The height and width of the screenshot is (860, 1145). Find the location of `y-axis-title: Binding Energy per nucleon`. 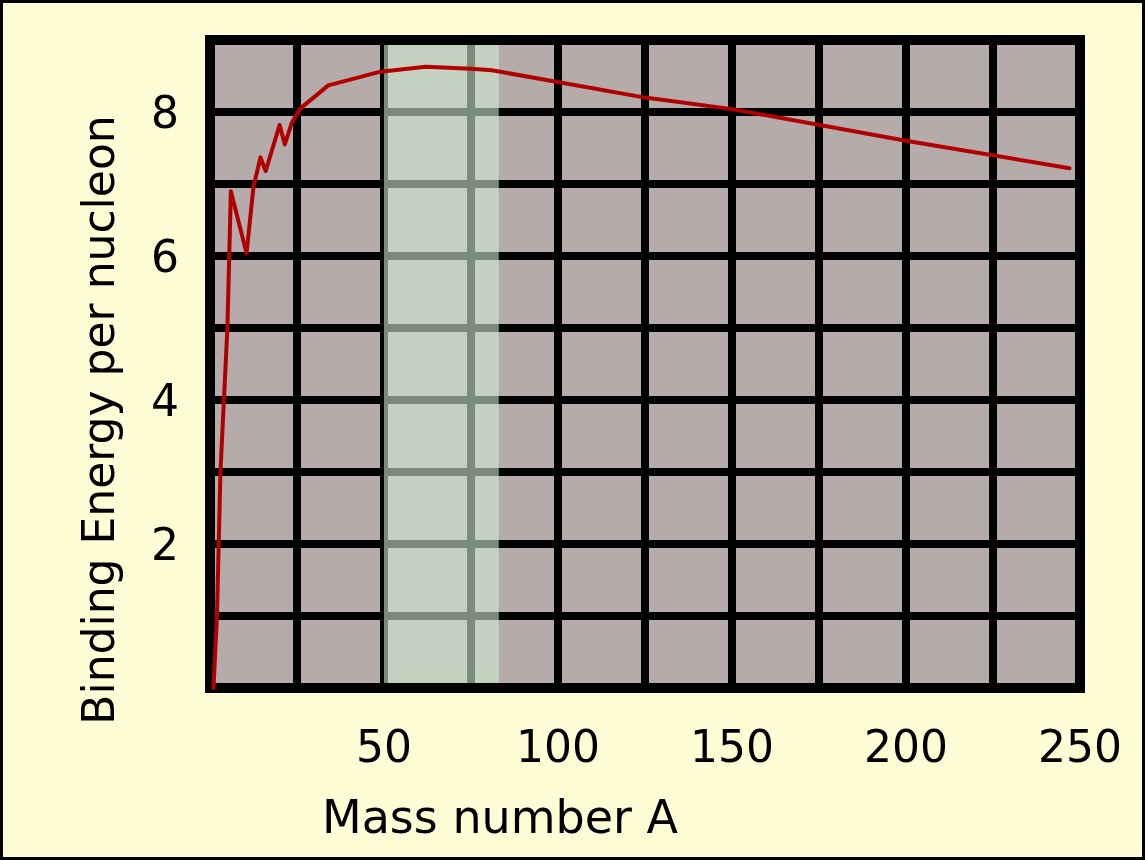

y-axis-title: Binding Energy per nucleon is located at coordinates (98, 420).